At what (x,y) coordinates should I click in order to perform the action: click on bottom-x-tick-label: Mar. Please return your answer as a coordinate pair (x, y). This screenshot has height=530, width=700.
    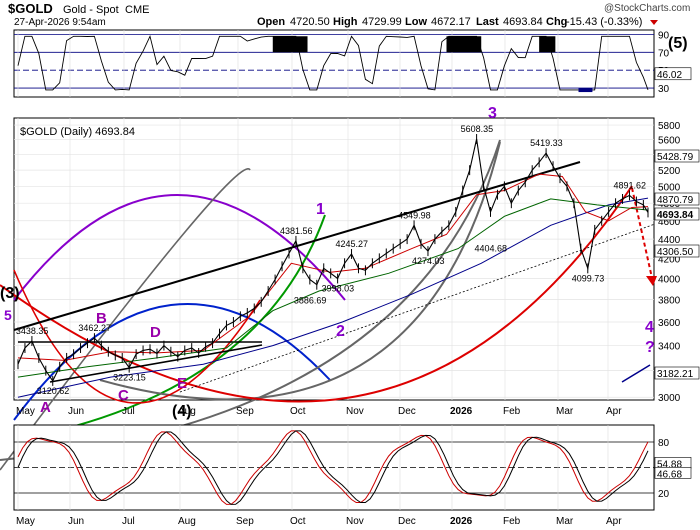
    Looking at the image, I should click on (565, 521).